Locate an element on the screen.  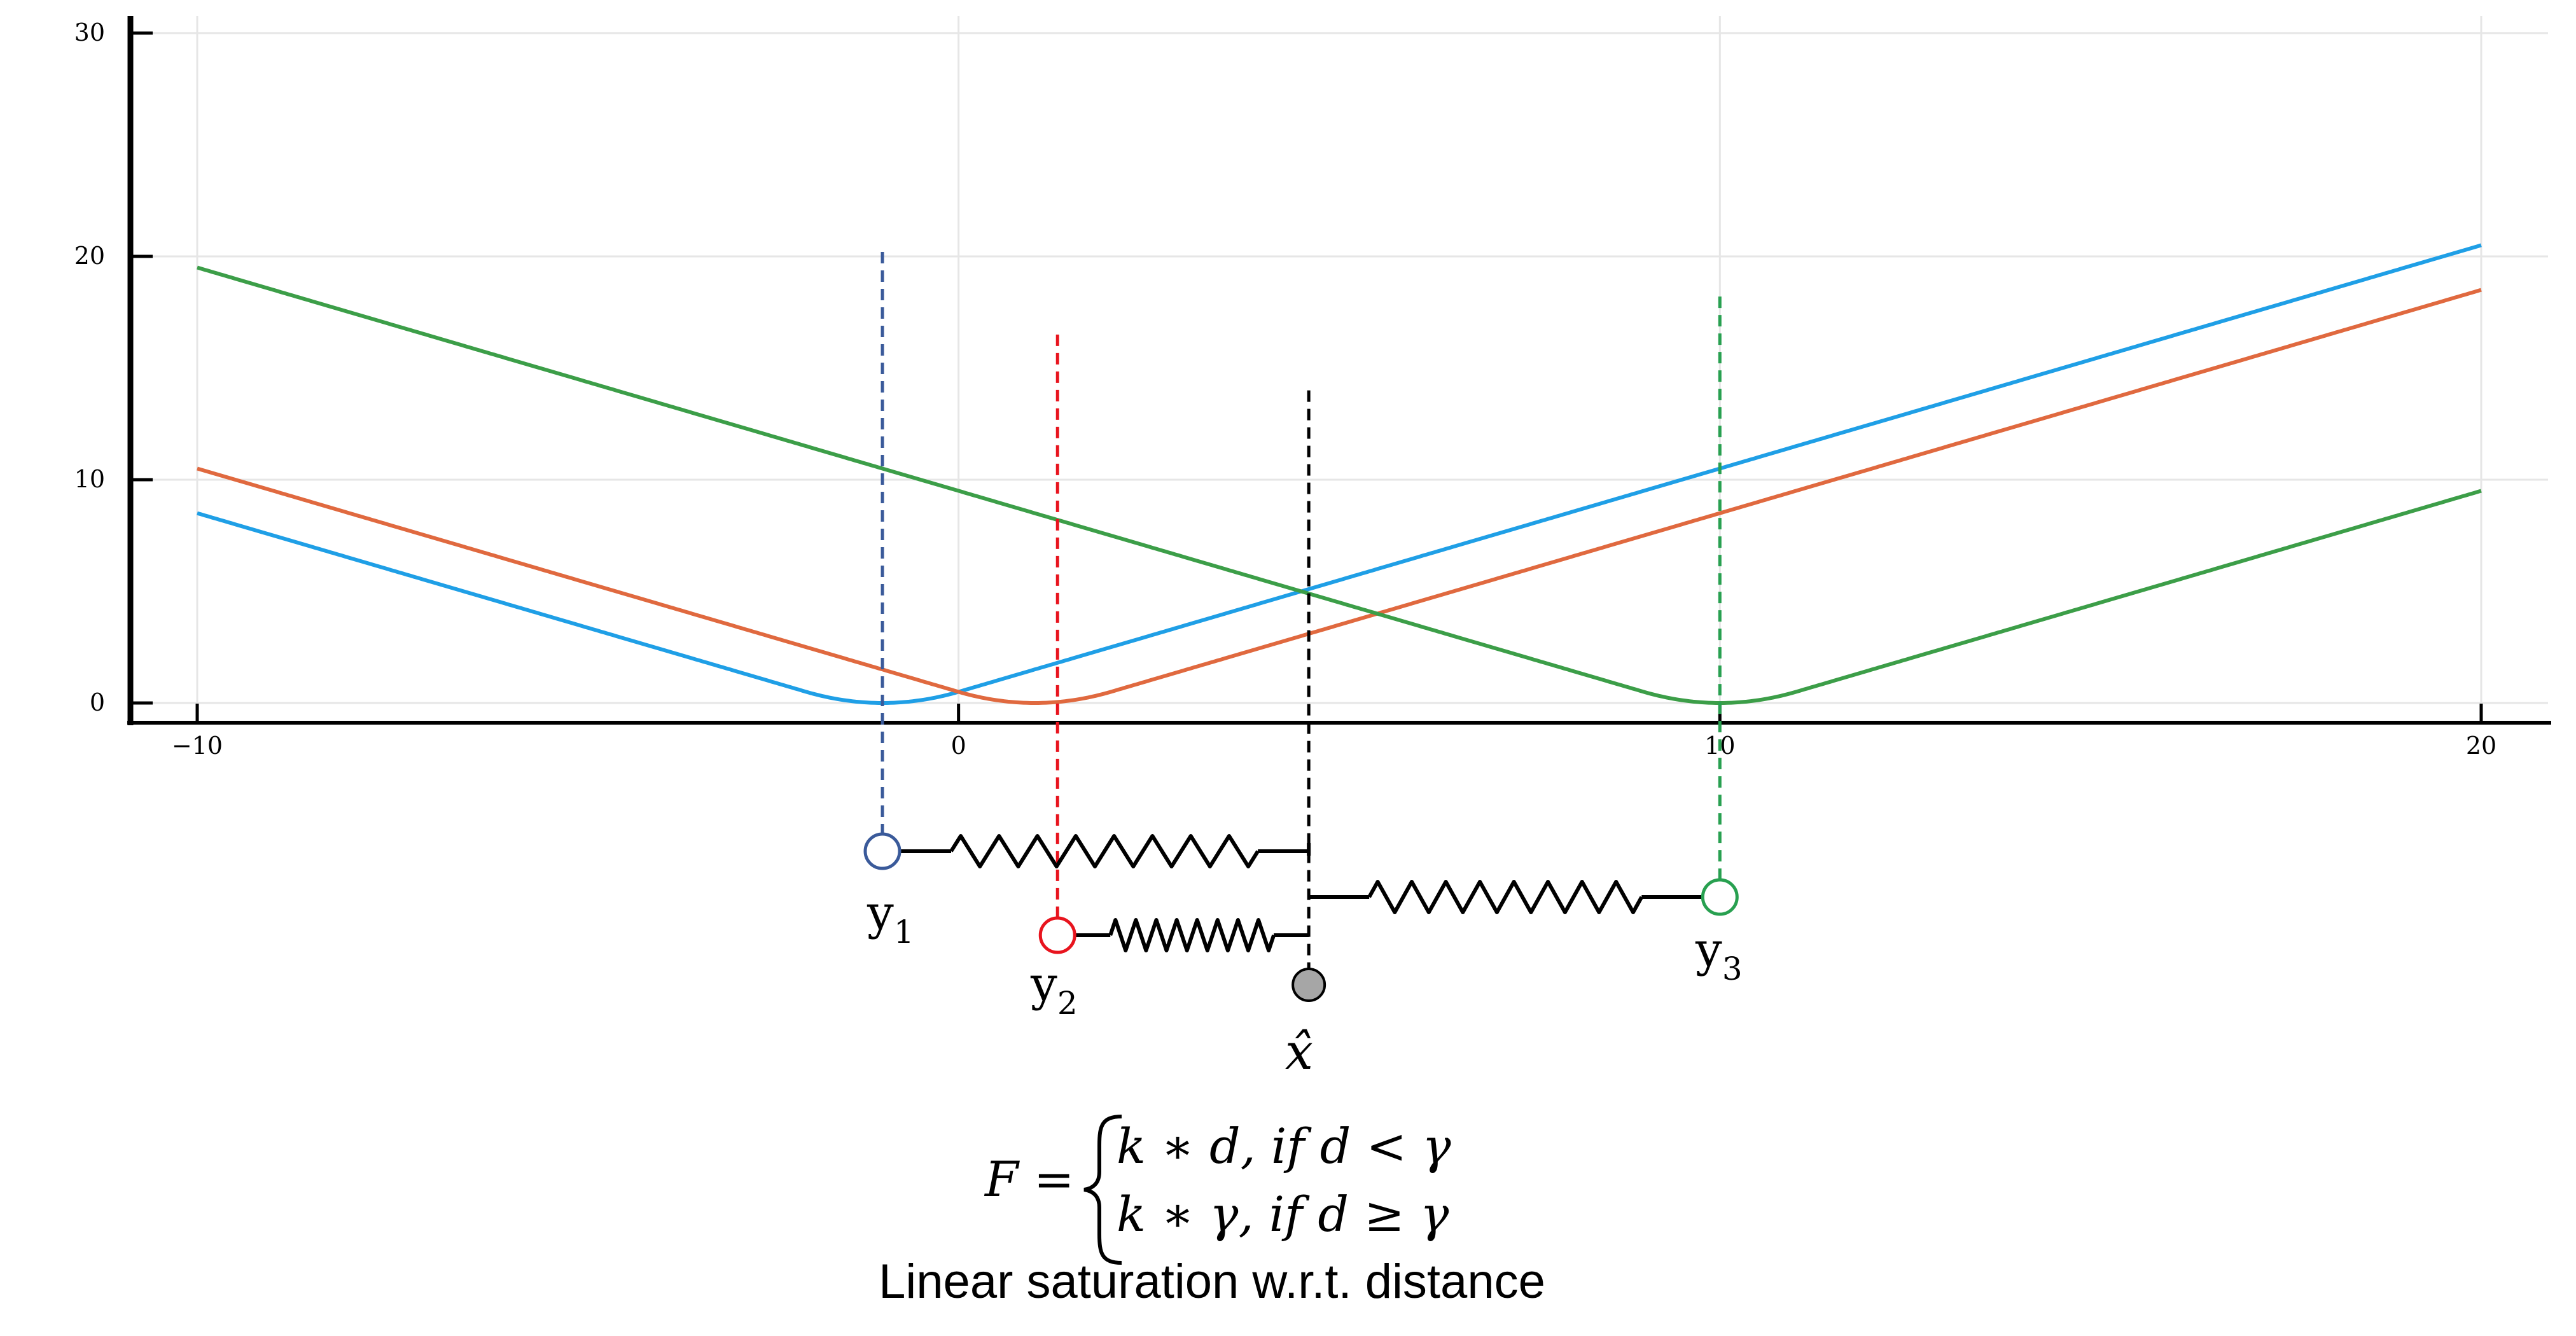
node-x-hat is located at coordinates (1308, 985).